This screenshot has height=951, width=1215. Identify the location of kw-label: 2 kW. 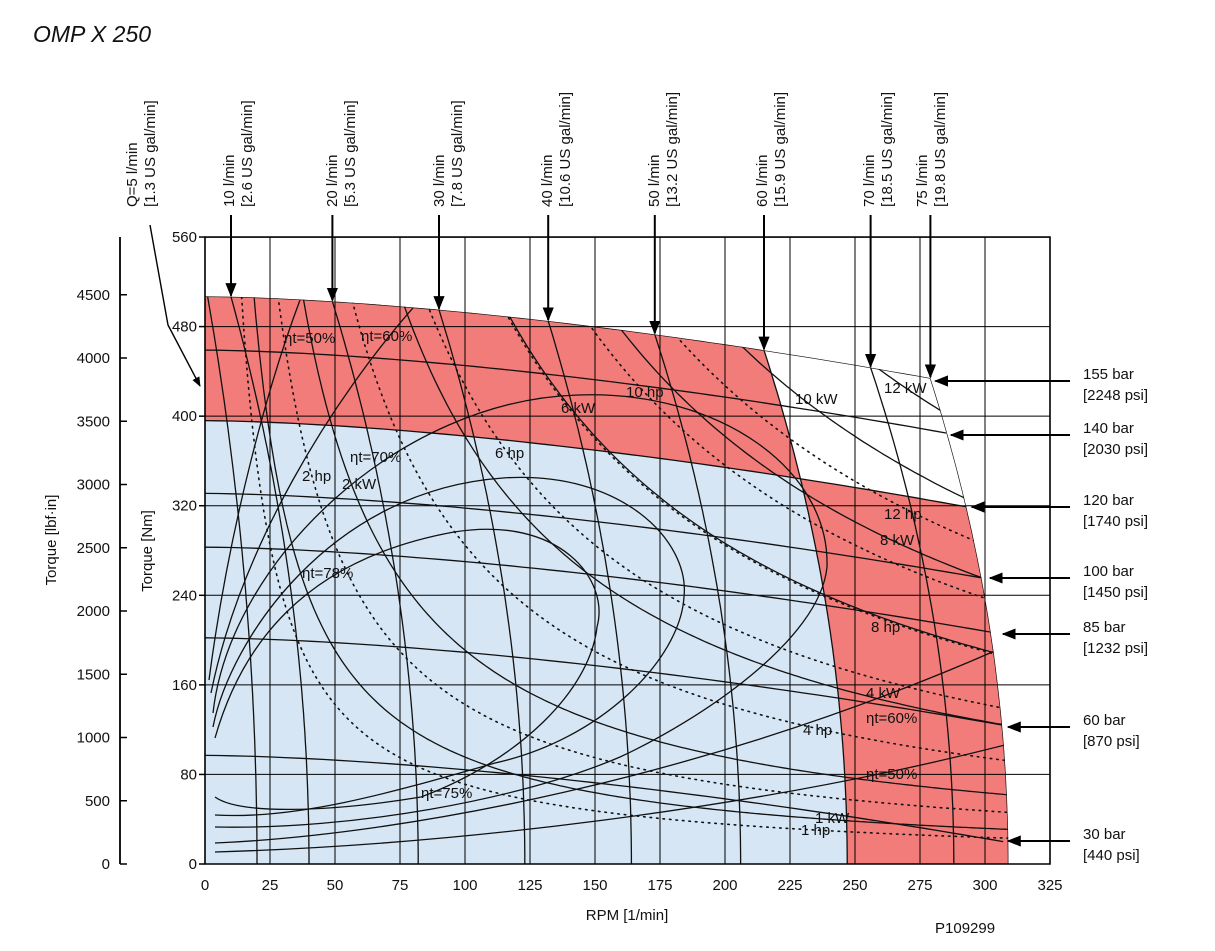
(359, 484).